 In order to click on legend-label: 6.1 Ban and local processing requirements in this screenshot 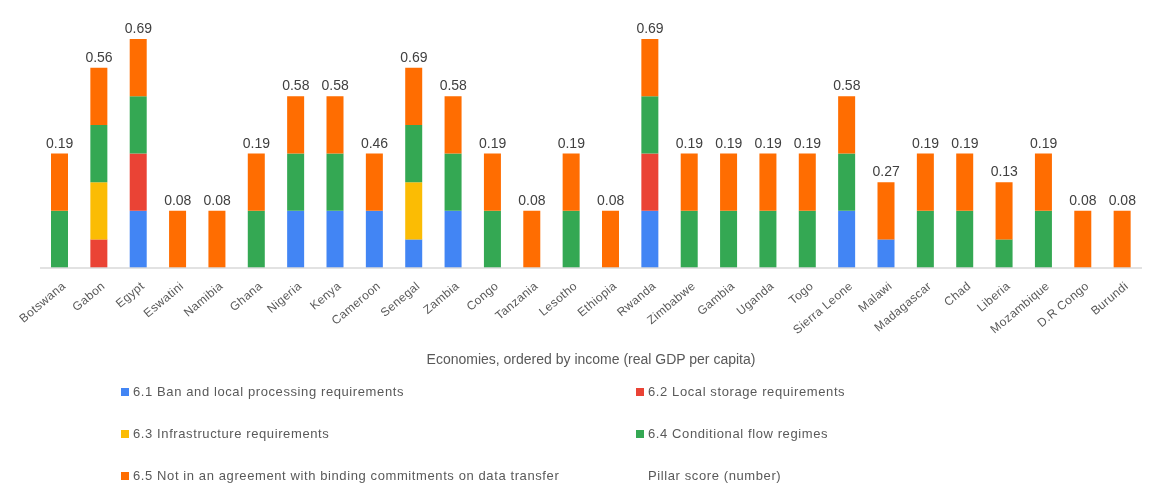, I will do `click(269, 391)`.